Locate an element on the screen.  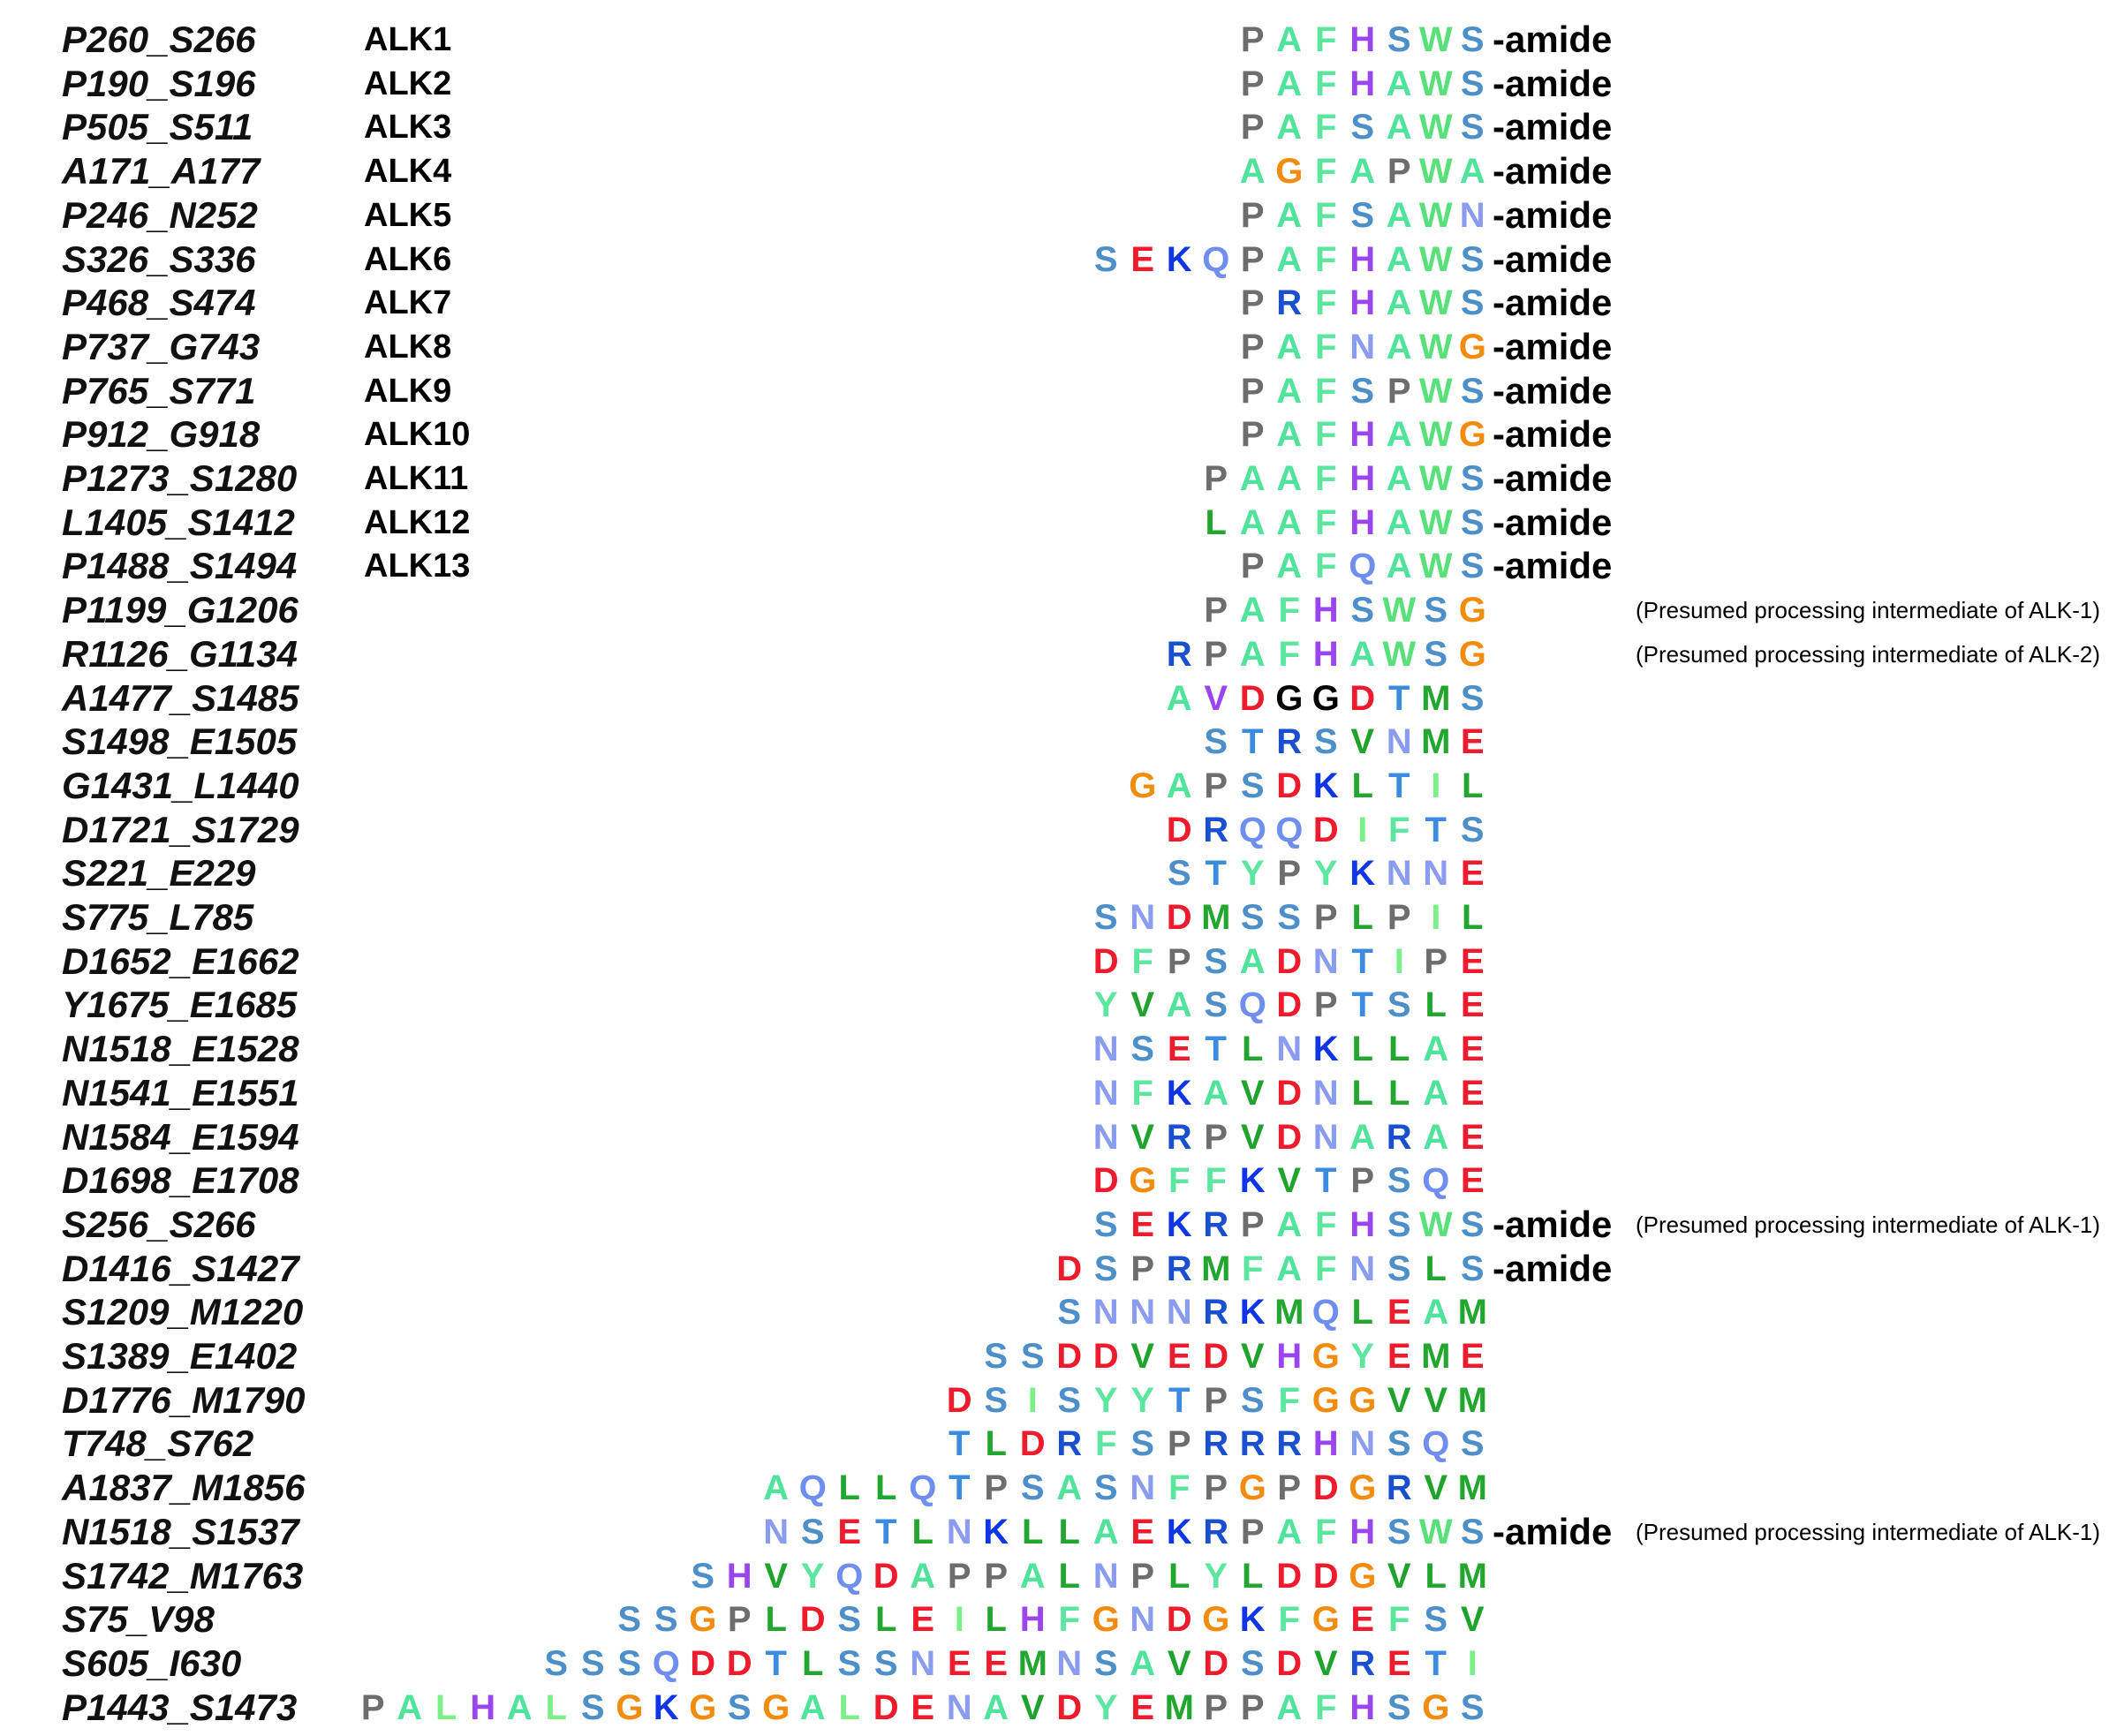
alk-label: ALK11 is located at coordinates (416, 479).